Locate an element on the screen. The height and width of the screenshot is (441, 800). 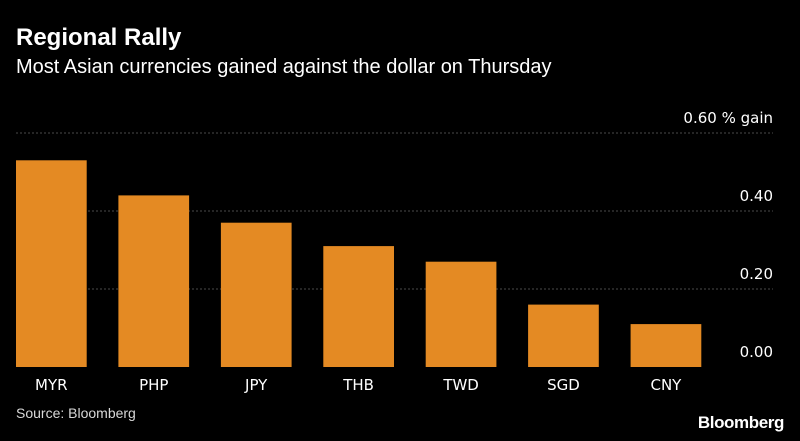
bar-cny is located at coordinates (666, 345).